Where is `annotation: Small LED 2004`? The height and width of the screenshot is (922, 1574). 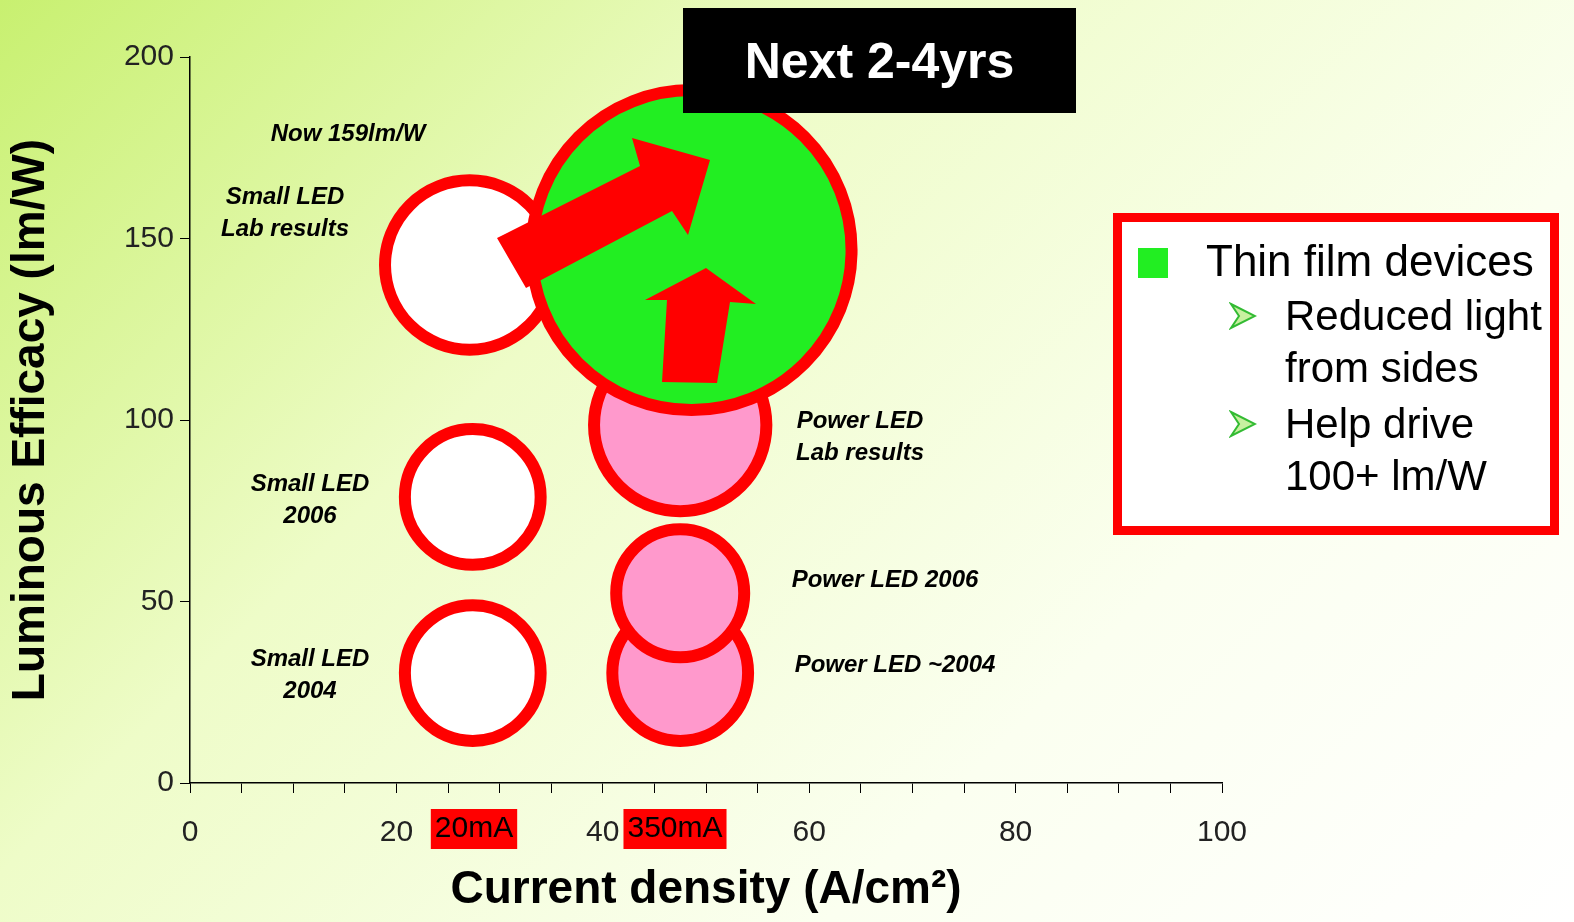 annotation: Small LED 2004 is located at coordinates (310, 673).